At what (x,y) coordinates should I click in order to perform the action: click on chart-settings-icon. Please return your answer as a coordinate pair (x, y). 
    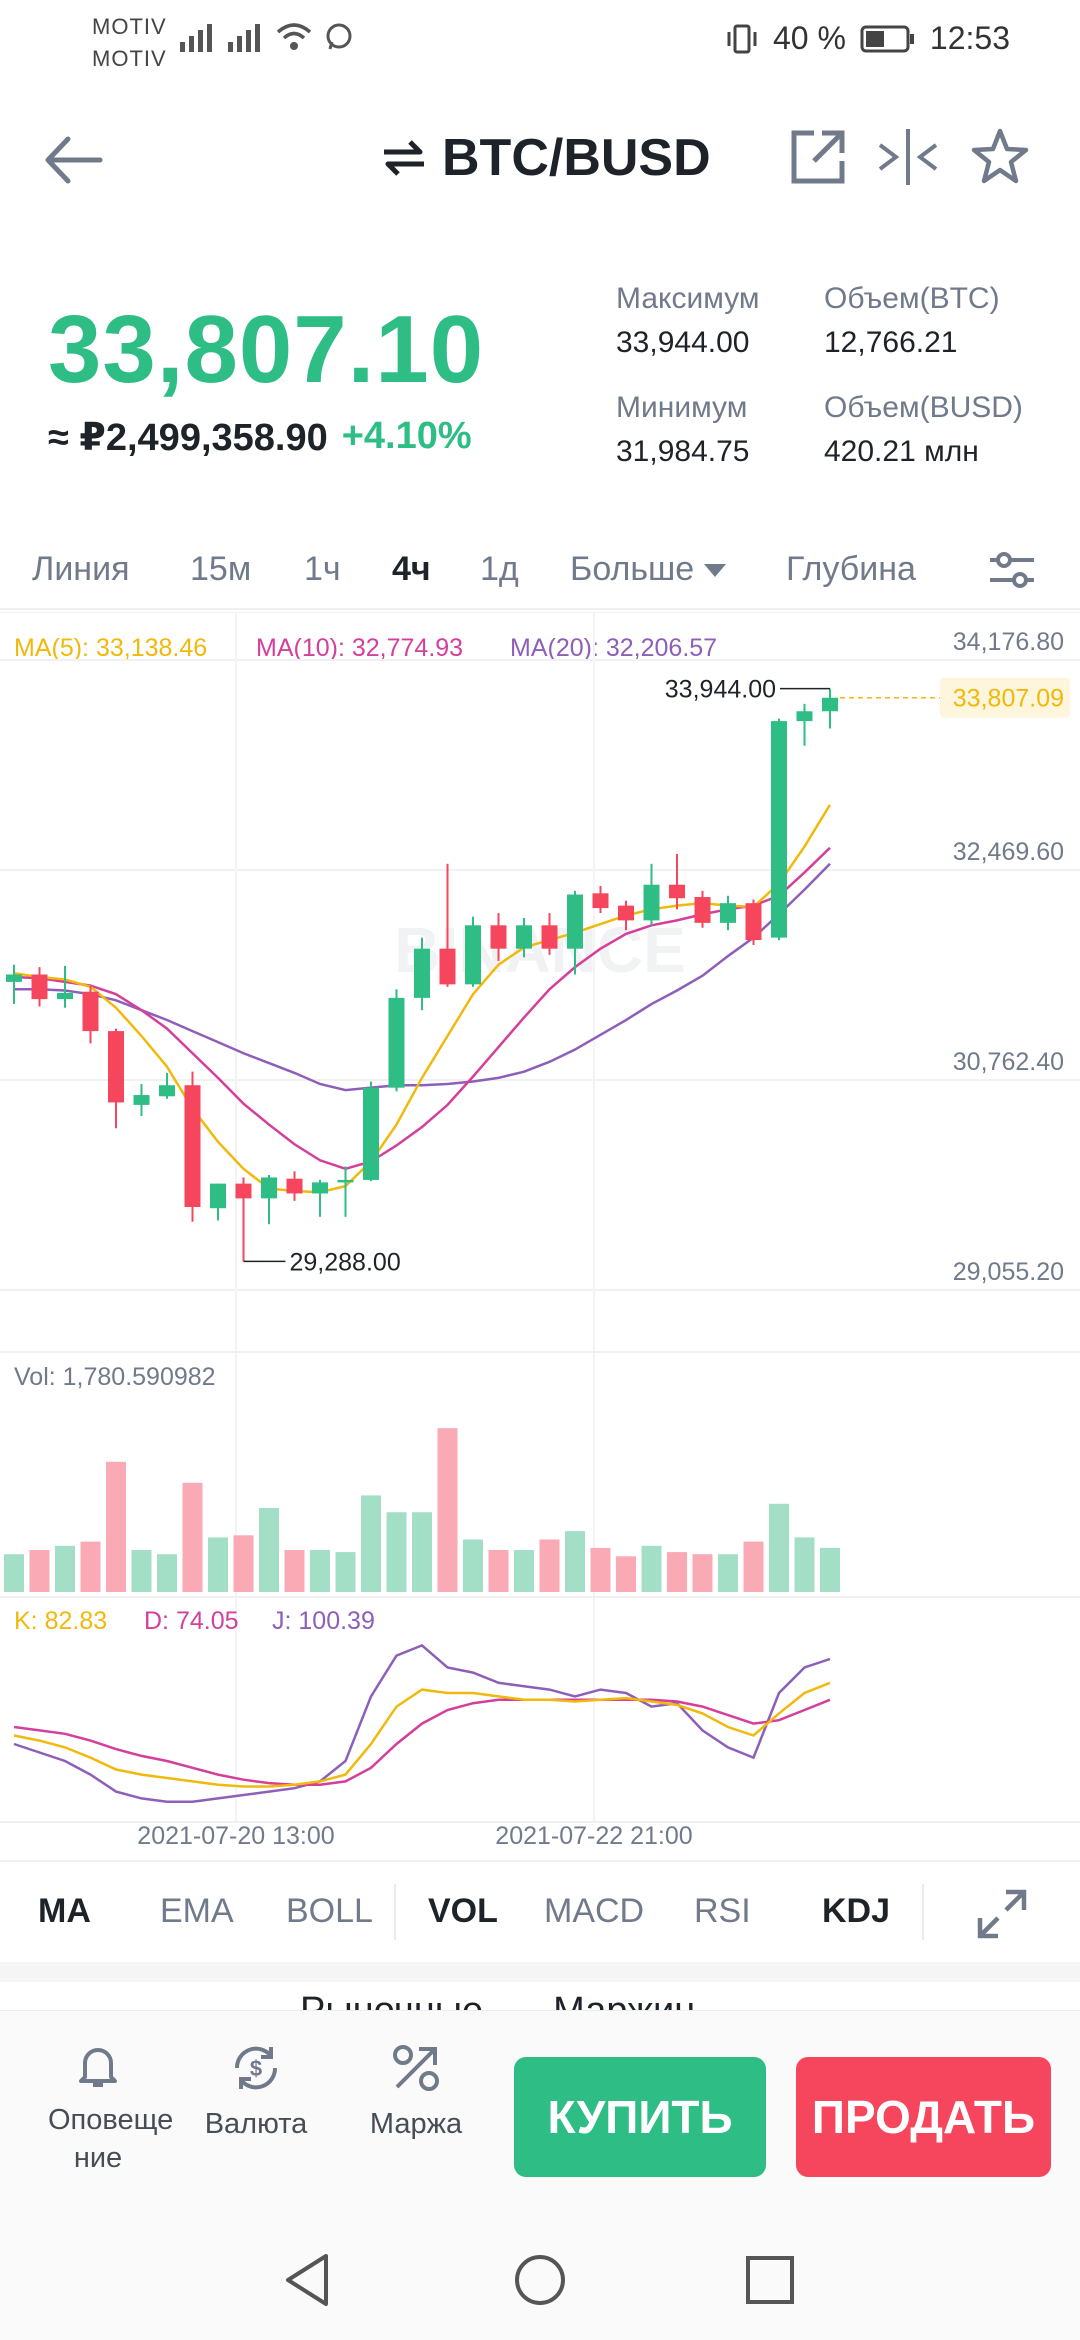
    Looking at the image, I should click on (1012, 570).